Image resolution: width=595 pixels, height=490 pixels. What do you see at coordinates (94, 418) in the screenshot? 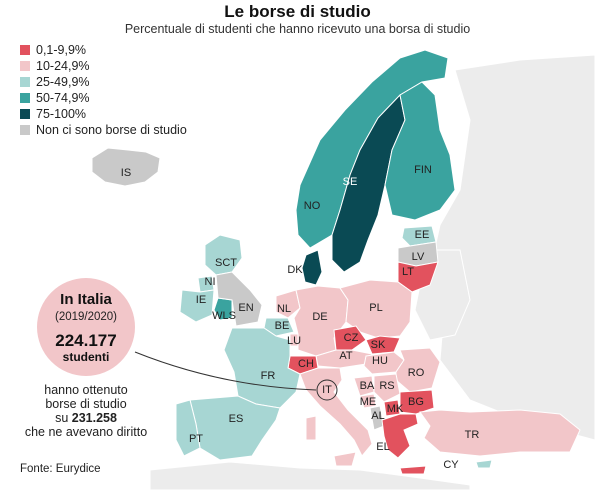
I see `italy-desc-value: 231.258` at bounding box center [94, 418].